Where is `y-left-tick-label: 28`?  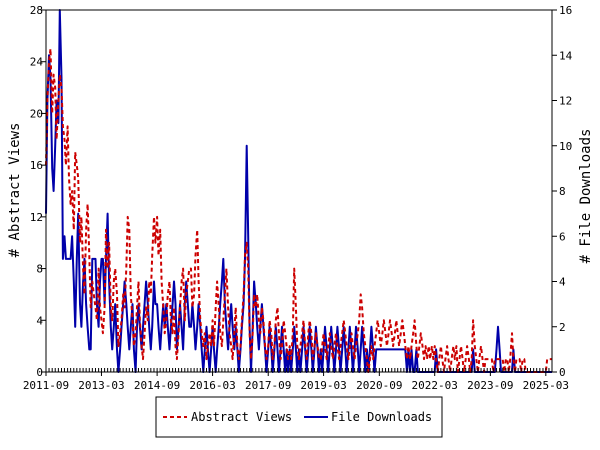
y-left-tick-label: 28 is located at coordinates (36, 10).